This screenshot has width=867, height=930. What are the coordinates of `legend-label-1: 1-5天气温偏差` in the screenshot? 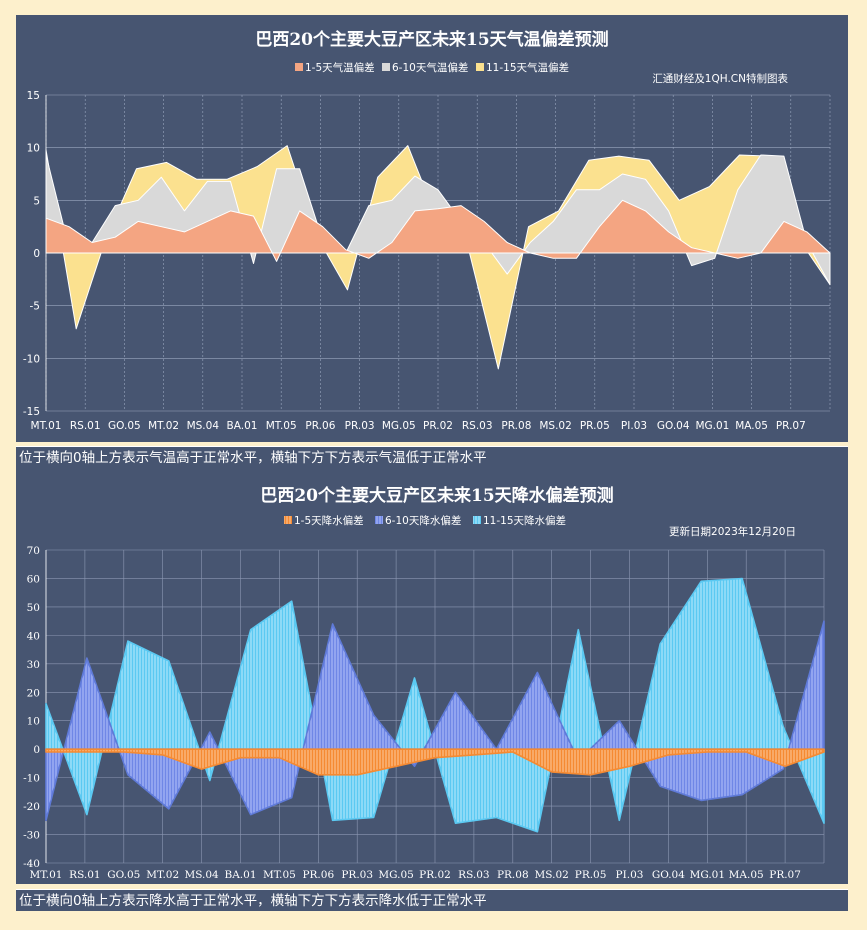 It's located at (340, 67).